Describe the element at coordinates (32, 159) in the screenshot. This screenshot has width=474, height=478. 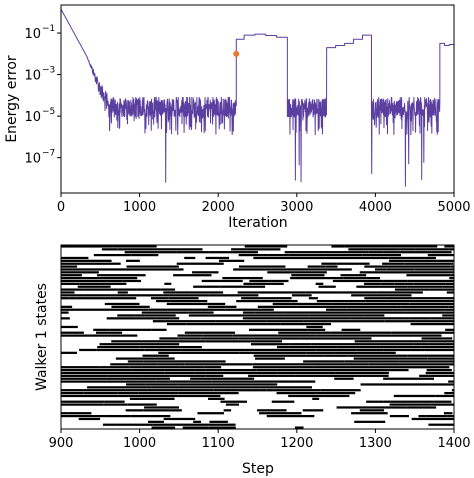
I see `y-tick-label: 10` at that location.